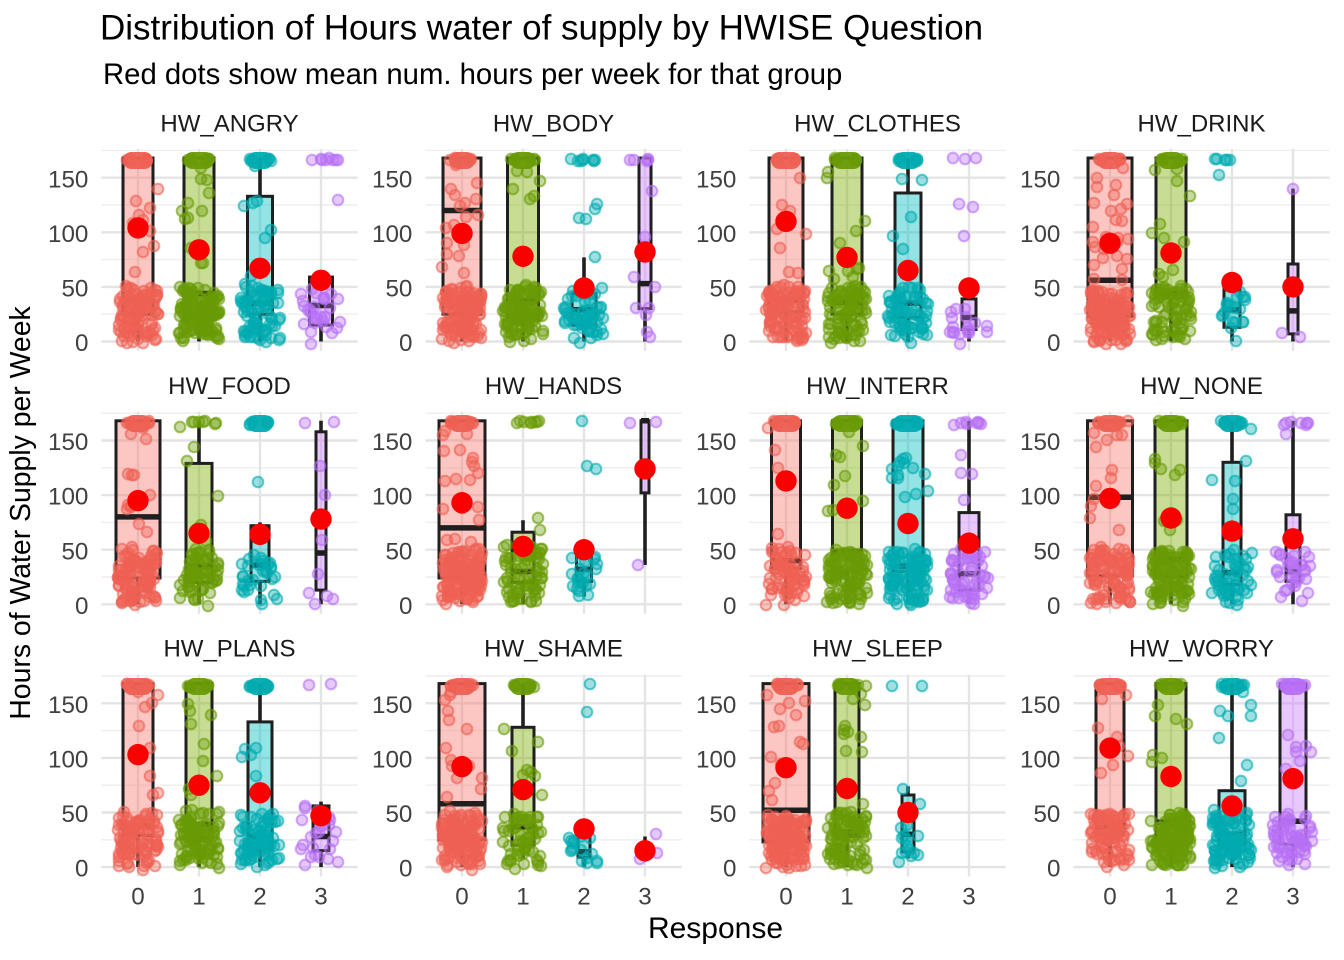  What do you see at coordinates (877, 386) in the screenshot?
I see `svg-text: HW_INTERR` at bounding box center [877, 386].